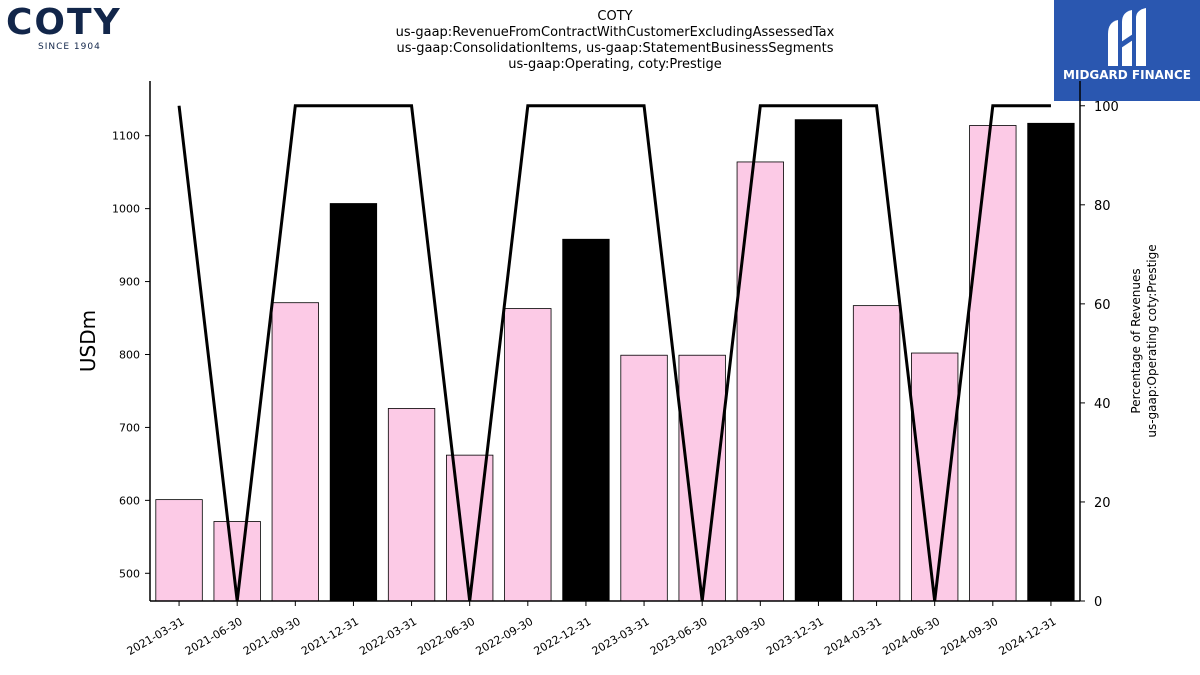 The width and height of the screenshot is (1200, 675). What do you see at coordinates (129, 427) in the screenshot?
I see `y-tick-label: 700` at bounding box center [129, 427].